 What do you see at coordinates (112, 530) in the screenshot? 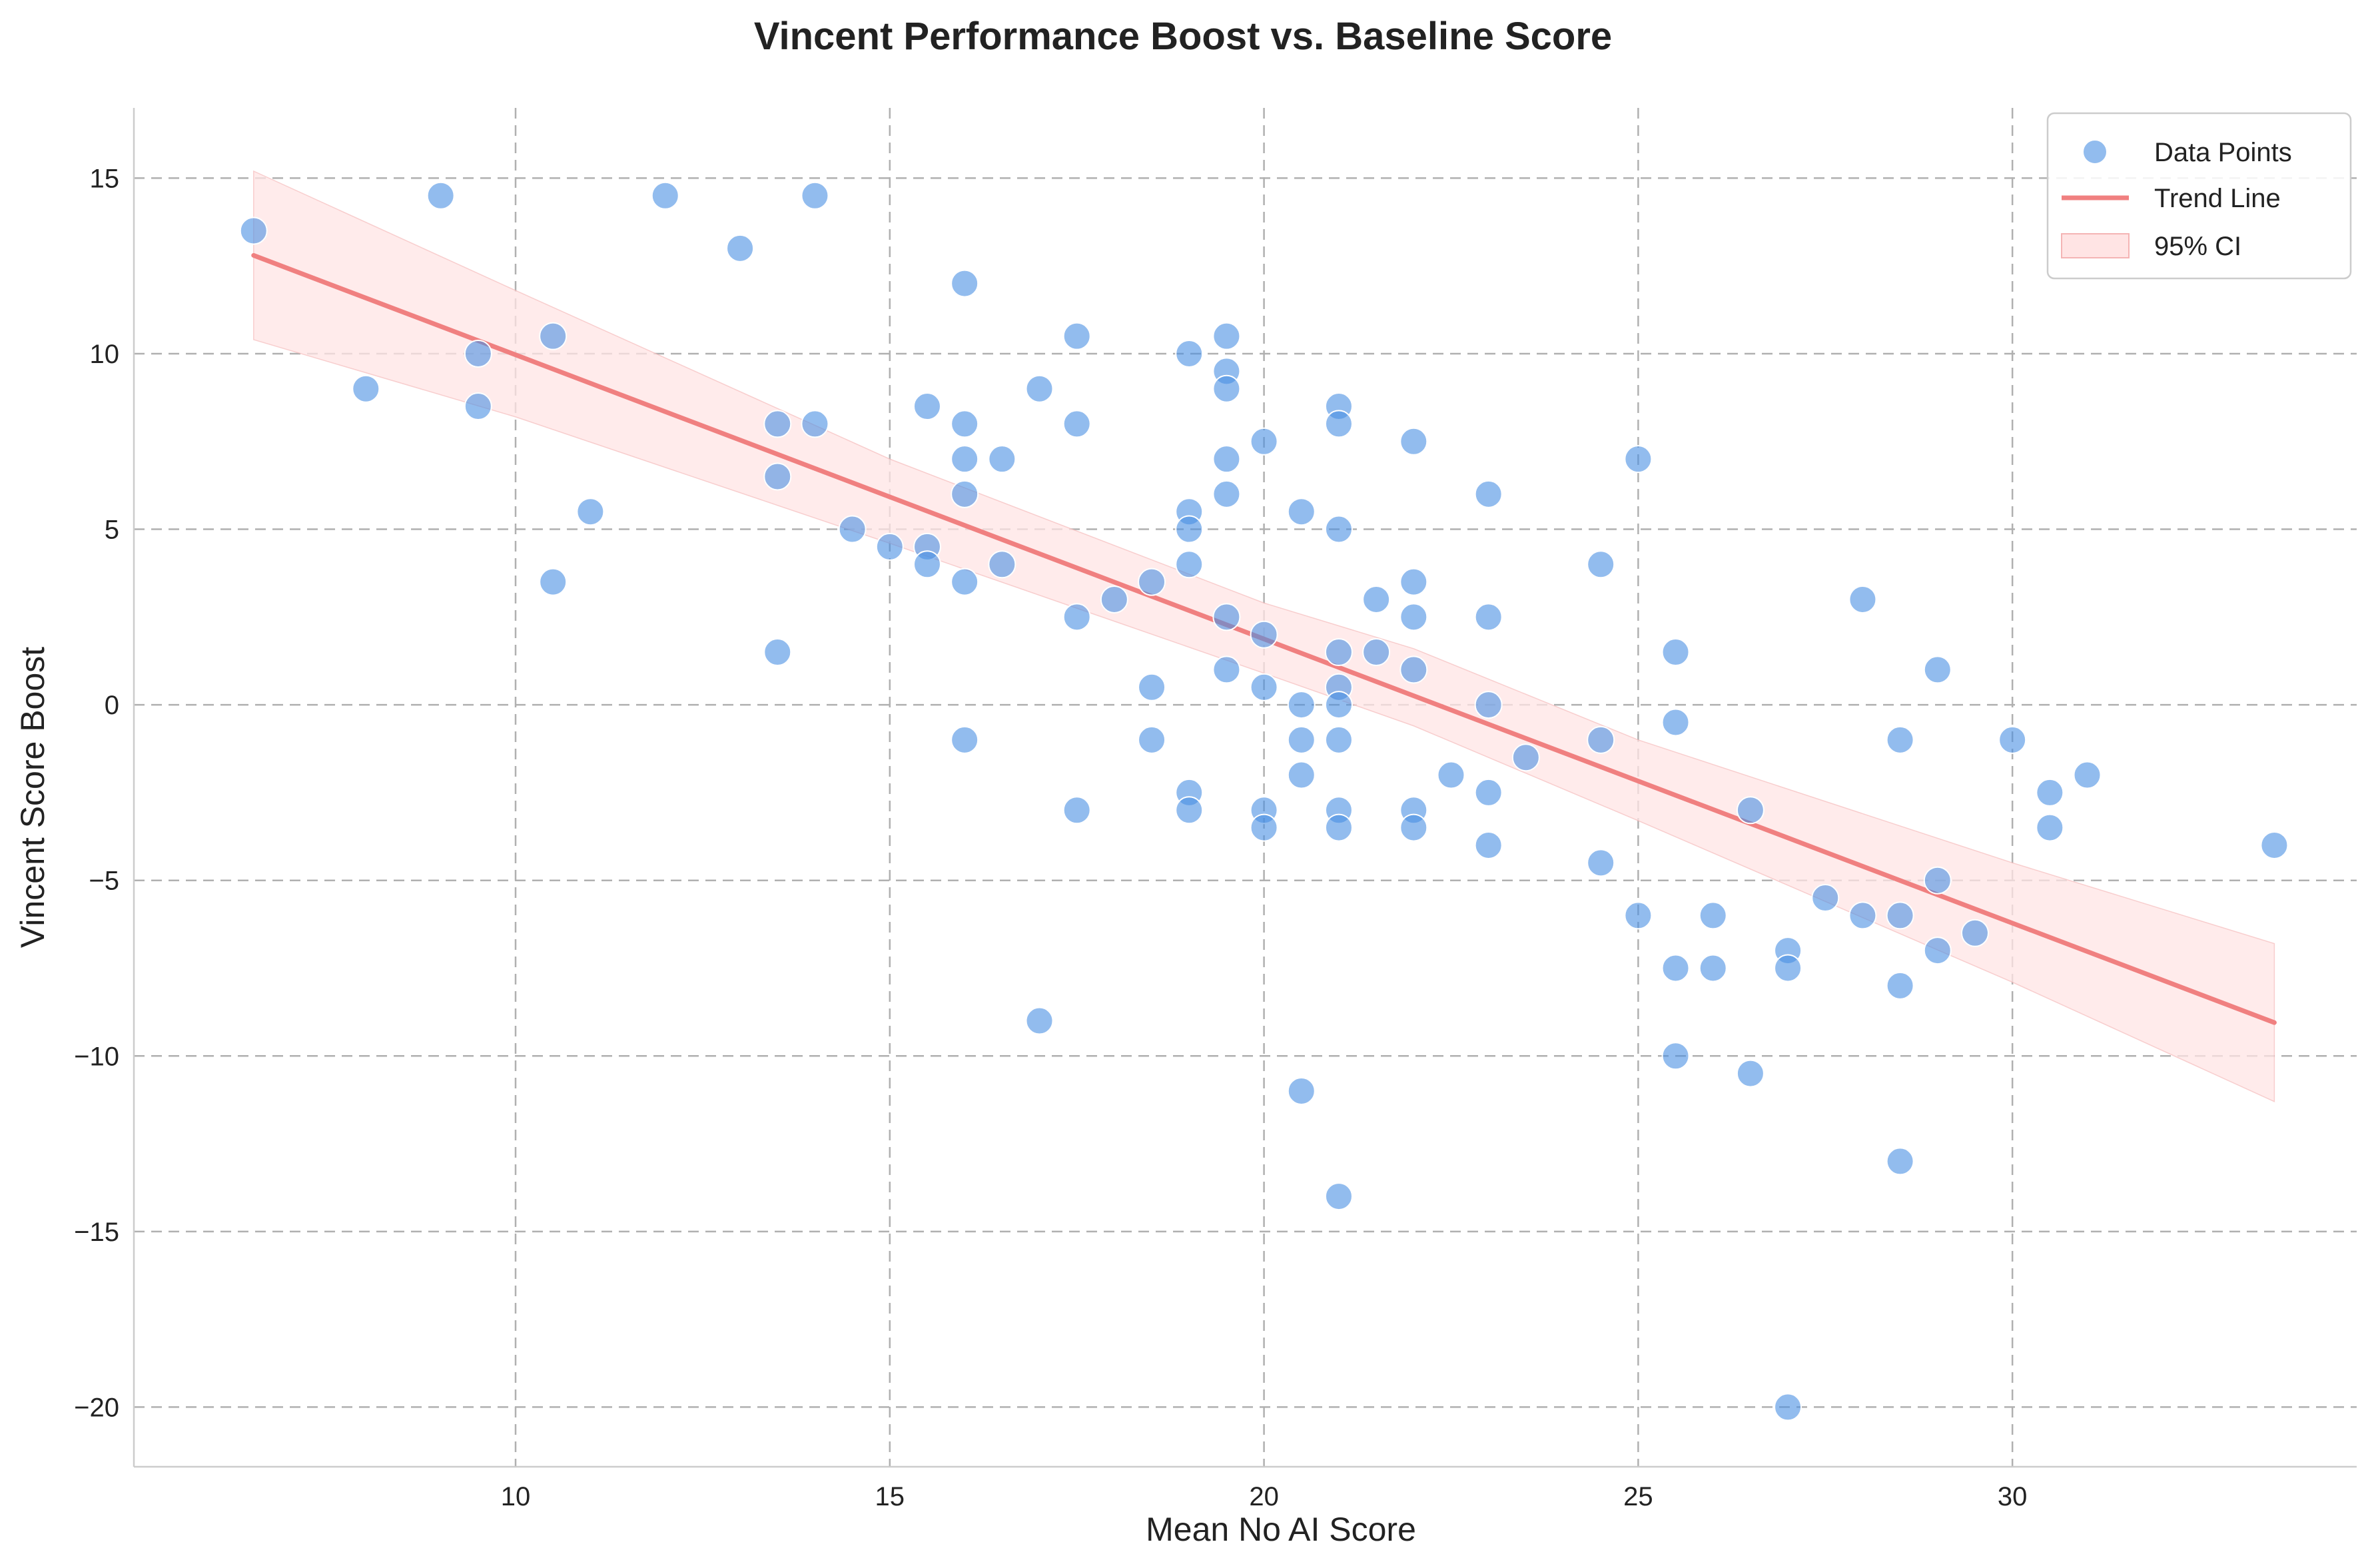
I see `y-tick-label: 5` at bounding box center [112, 530].